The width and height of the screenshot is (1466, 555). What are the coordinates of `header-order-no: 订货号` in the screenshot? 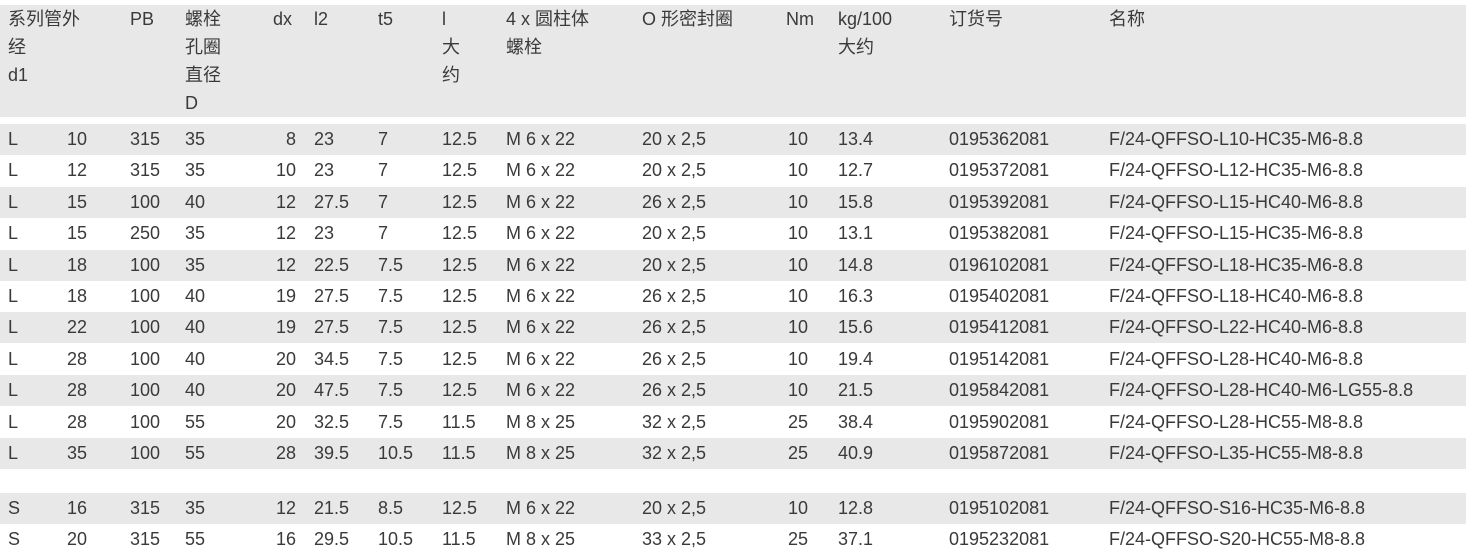 It's located at (976, 19).